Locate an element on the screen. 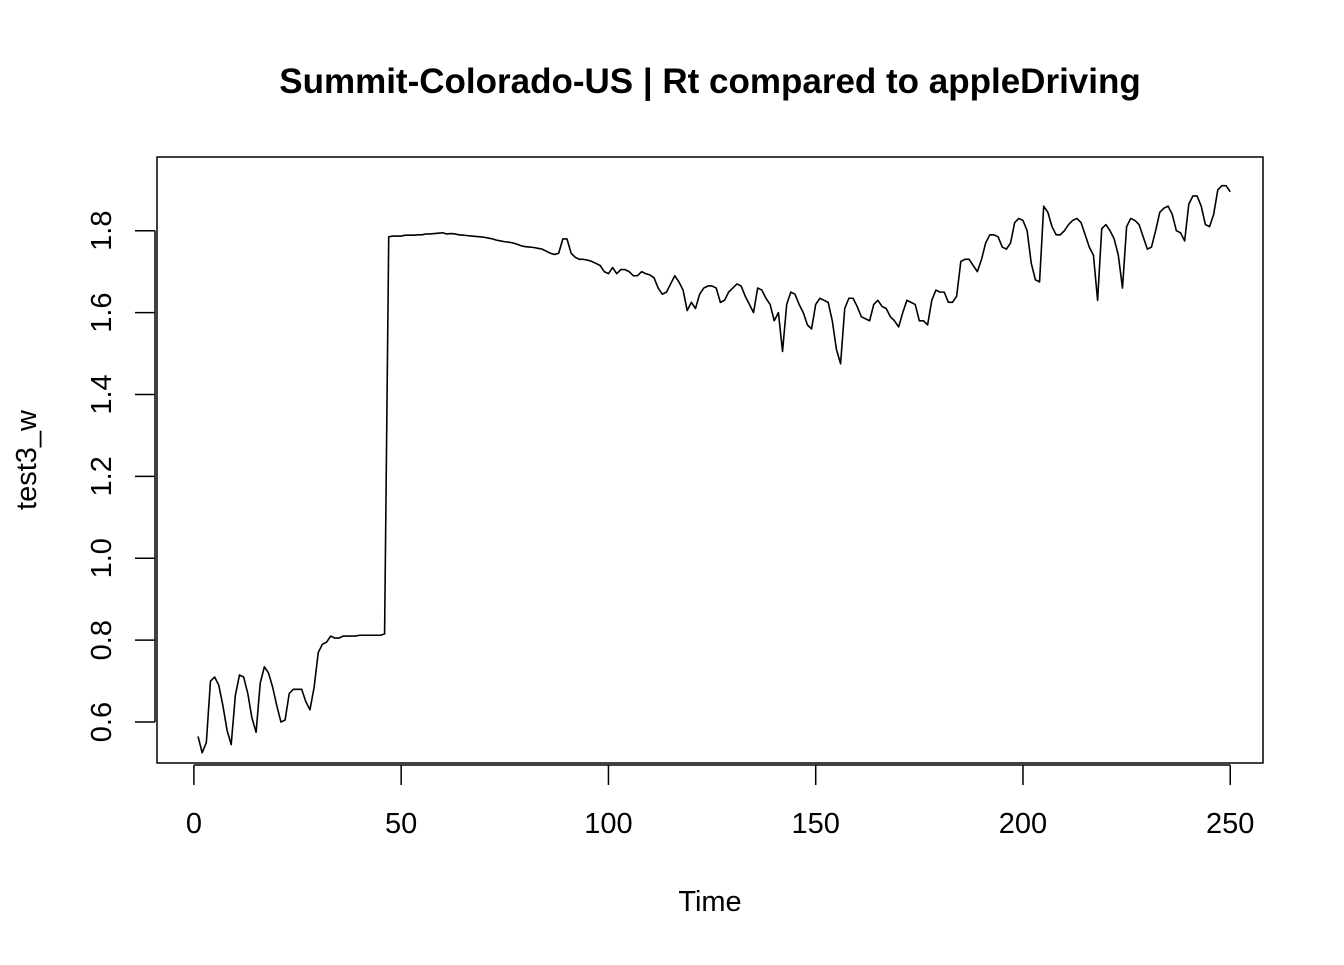 The image size is (1344, 965). y-axis-label: test3_w is located at coordinates (27, 459).